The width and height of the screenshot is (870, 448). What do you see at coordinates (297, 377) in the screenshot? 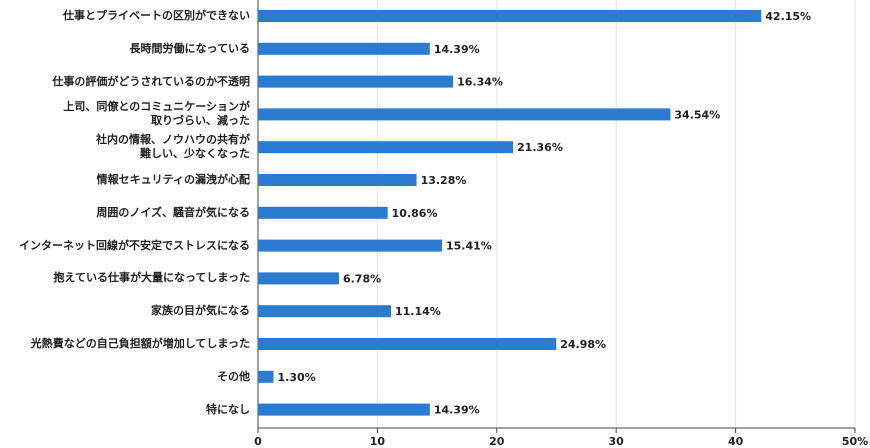
I see `data-label: 1.30%` at bounding box center [297, 377].